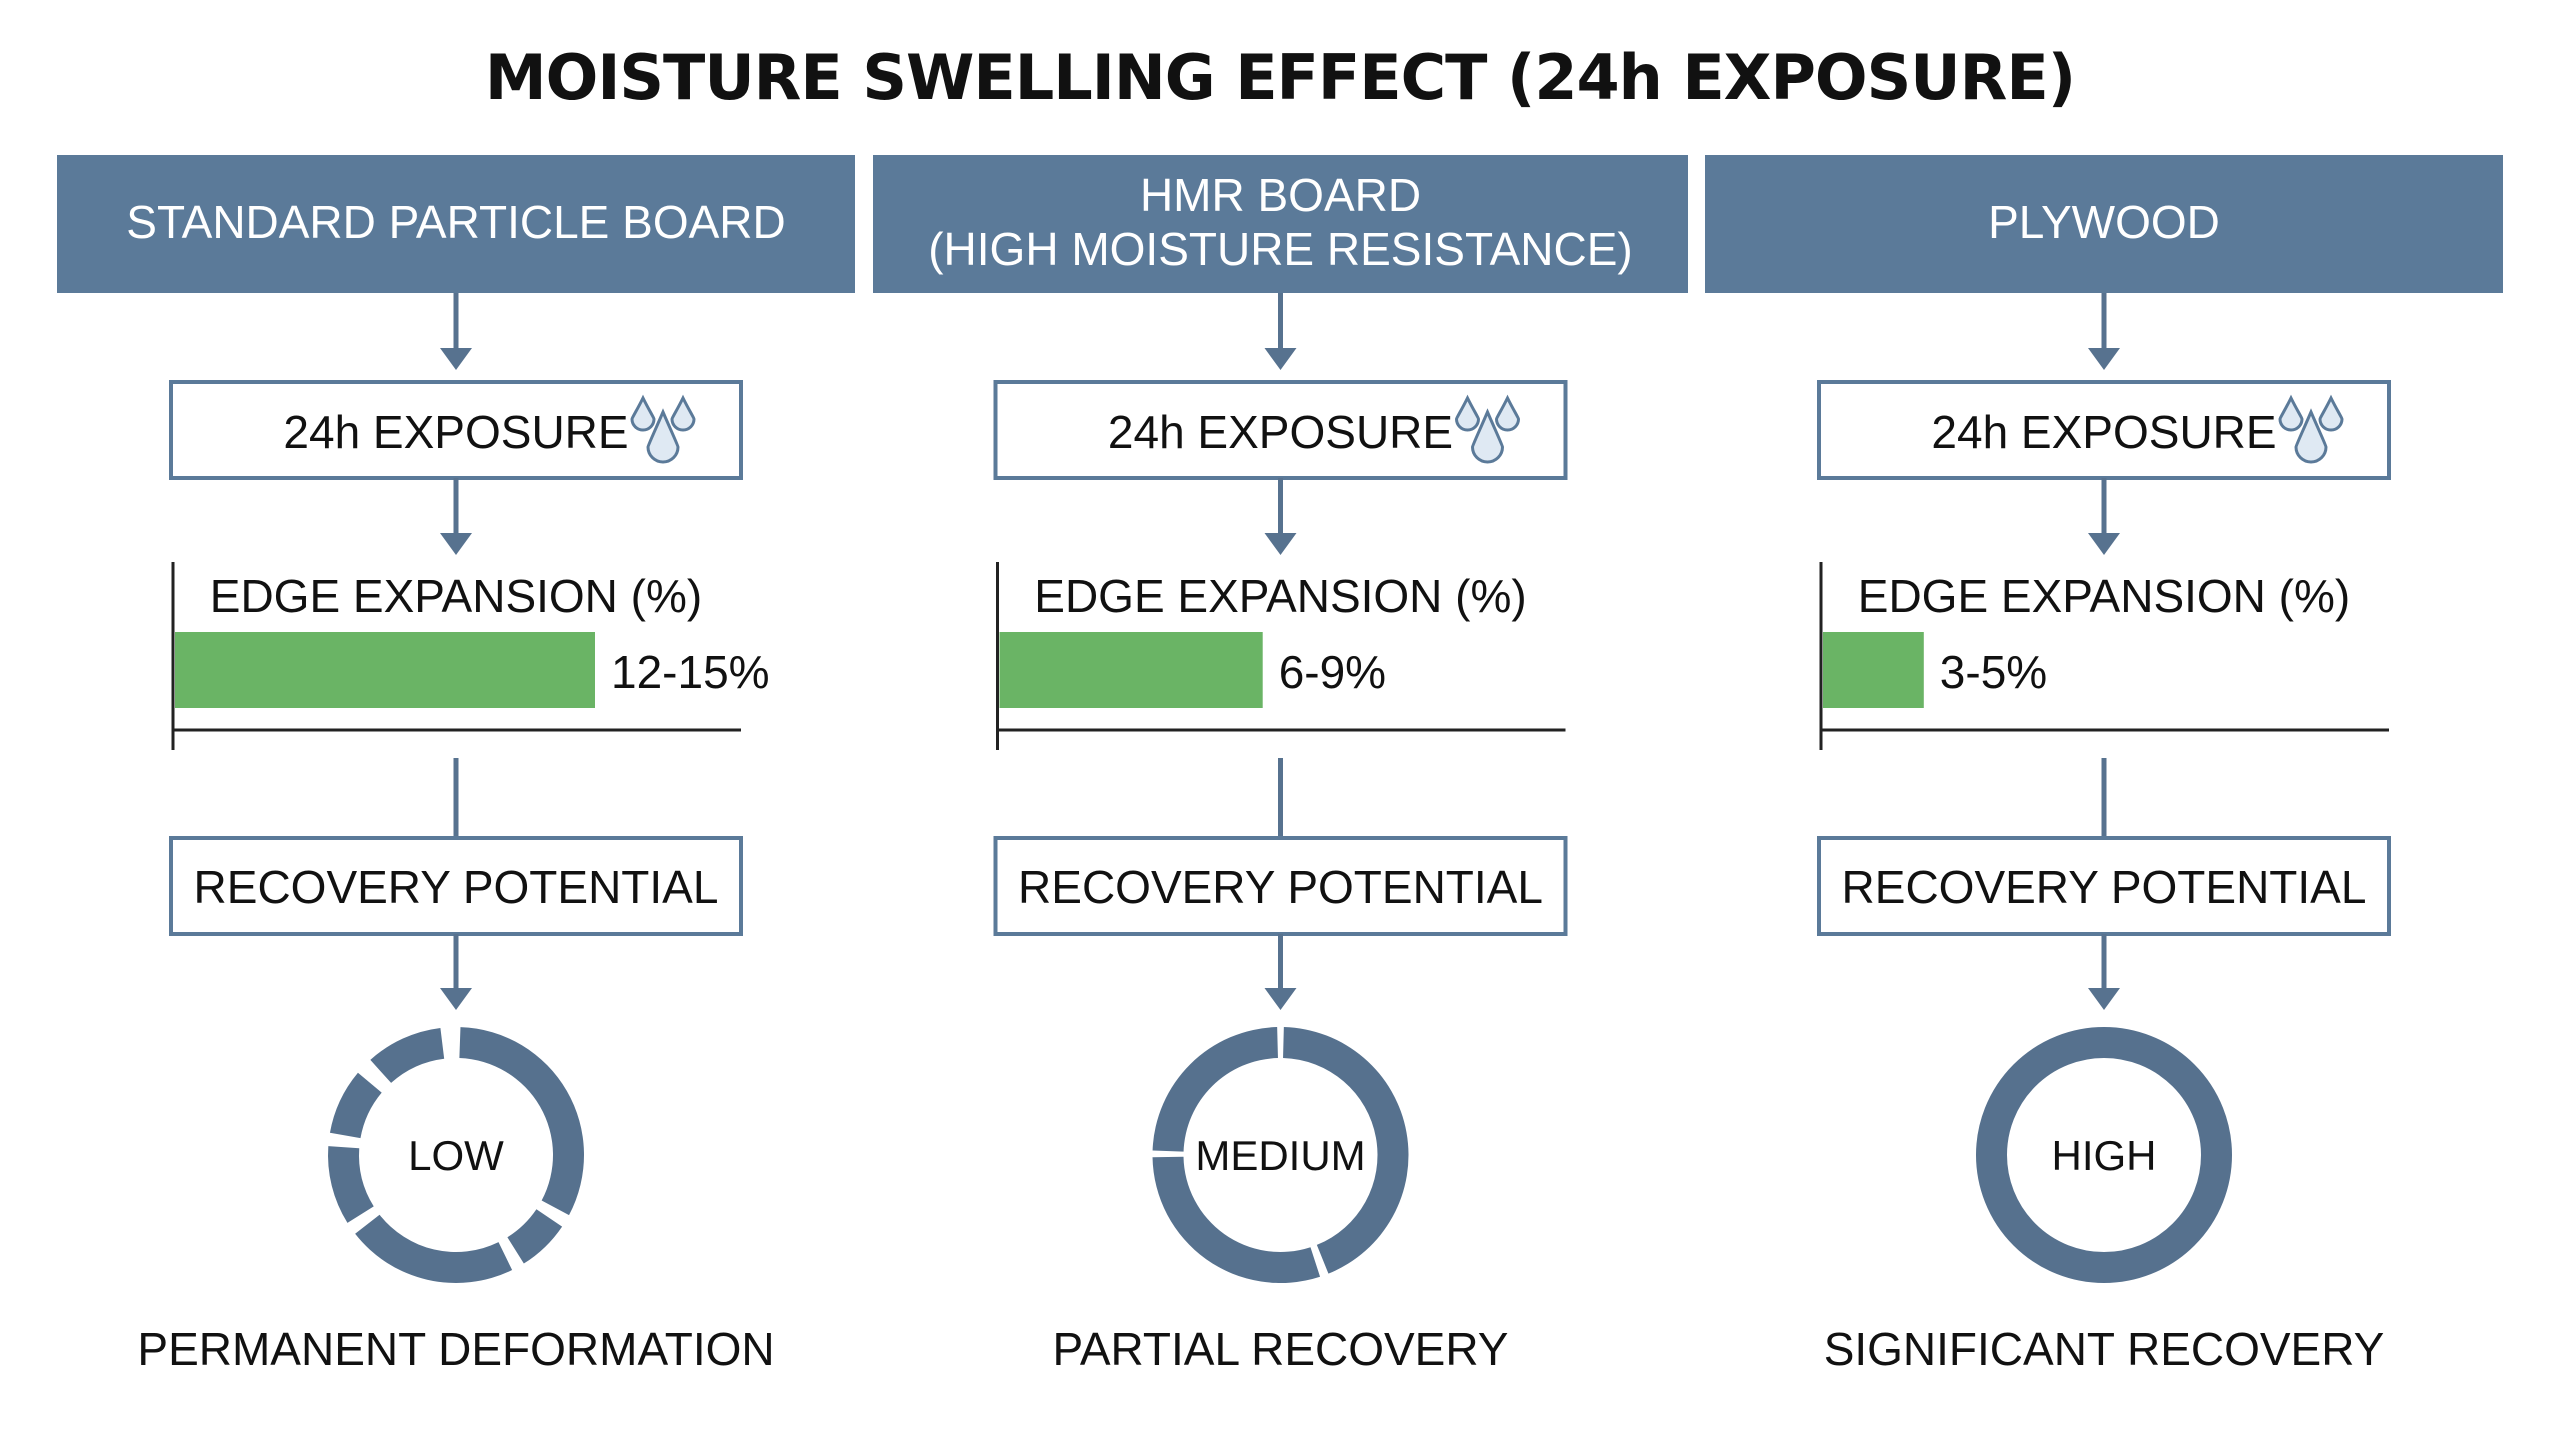 The width and height of the screenshot is (2560, 1429). I want to click on edge-expansion-chart: EDGE EXPANSION (%) 12-15%, so click(470, 656).